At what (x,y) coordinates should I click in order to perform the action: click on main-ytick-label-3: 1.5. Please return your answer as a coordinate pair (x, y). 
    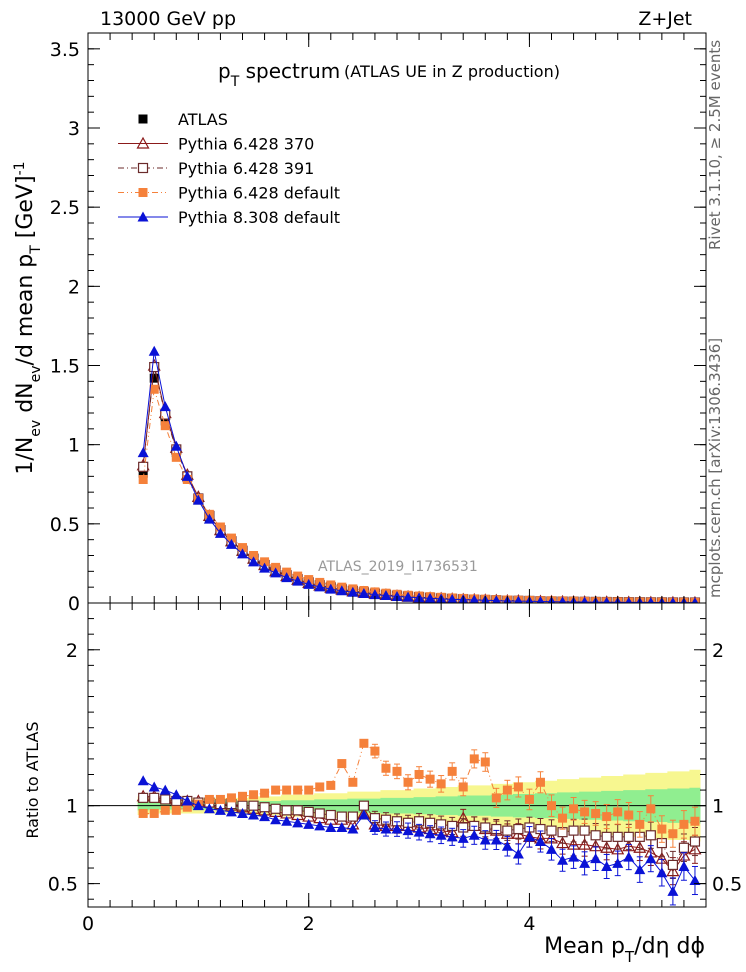
    Looking at the image, I should click on (65, 367).